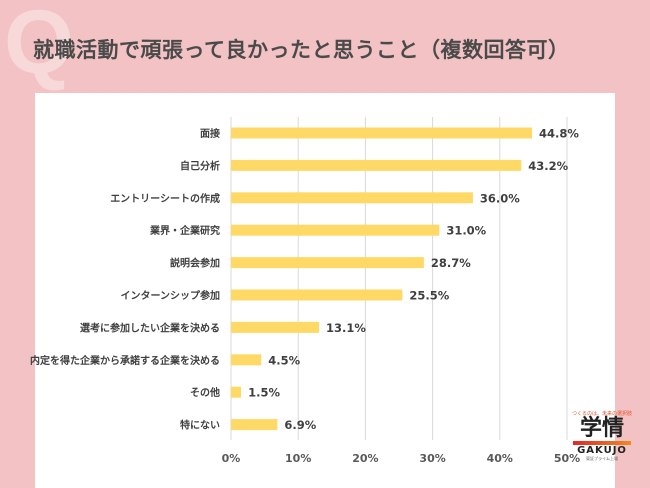 The height and width of the screenshot is (488, 650). What do you see at coordinates (429, 296) in the screenshot?
I see `data-label: 25.5%` at bounding box center [429, 296].